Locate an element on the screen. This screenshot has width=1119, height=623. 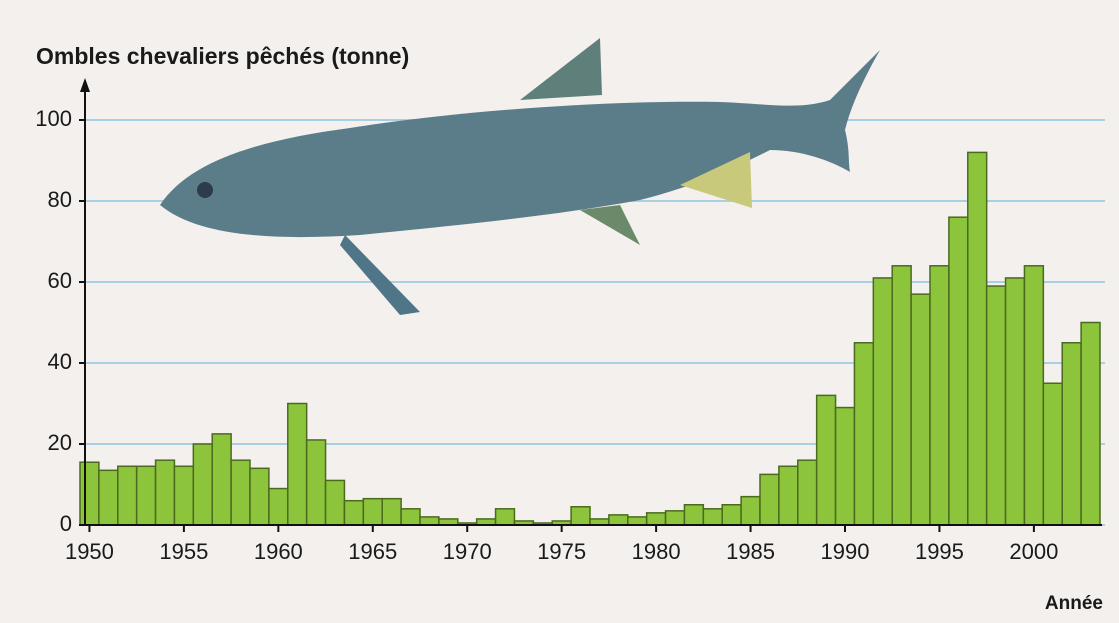
x-tick-label: 1990 is located at coordinates (845, 551).